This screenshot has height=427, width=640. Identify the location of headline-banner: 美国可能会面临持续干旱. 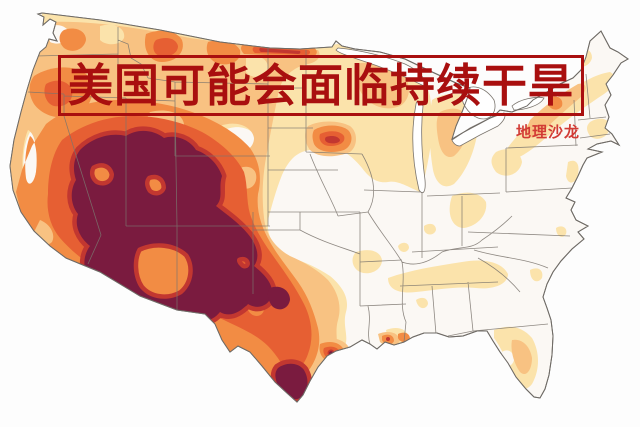
(321, 85).